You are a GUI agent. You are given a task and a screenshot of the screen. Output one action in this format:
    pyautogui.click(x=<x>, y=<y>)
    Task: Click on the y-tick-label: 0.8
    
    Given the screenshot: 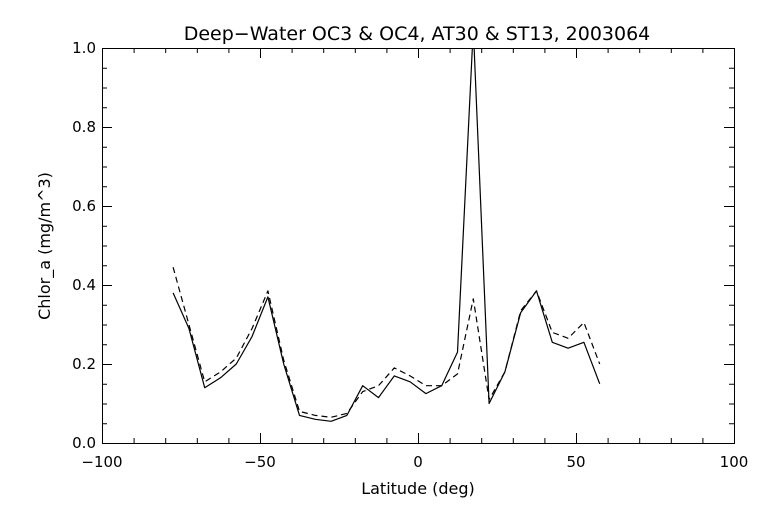 What is the action you would take?
    pyautogui.click(x=84, y=127)
    